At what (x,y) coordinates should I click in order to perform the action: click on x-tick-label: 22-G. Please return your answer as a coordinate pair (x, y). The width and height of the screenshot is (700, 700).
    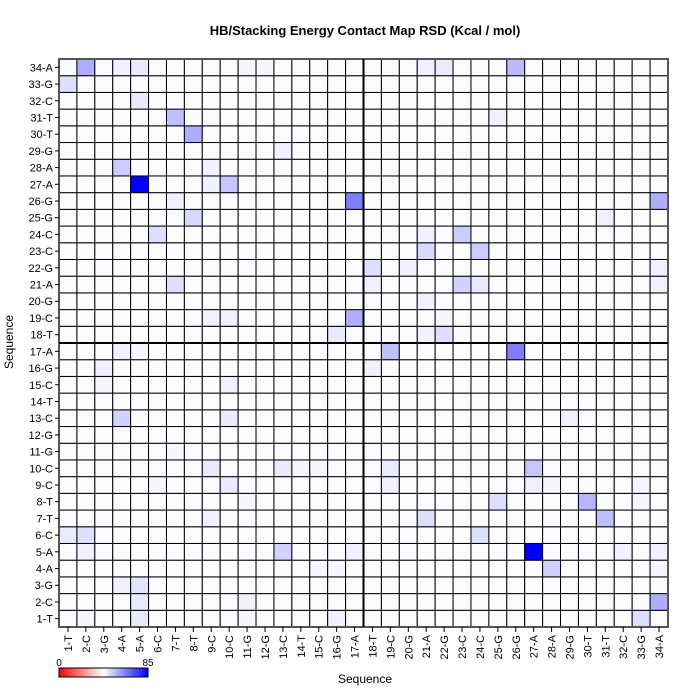
    Looking at the image, I should click on (445, 647).